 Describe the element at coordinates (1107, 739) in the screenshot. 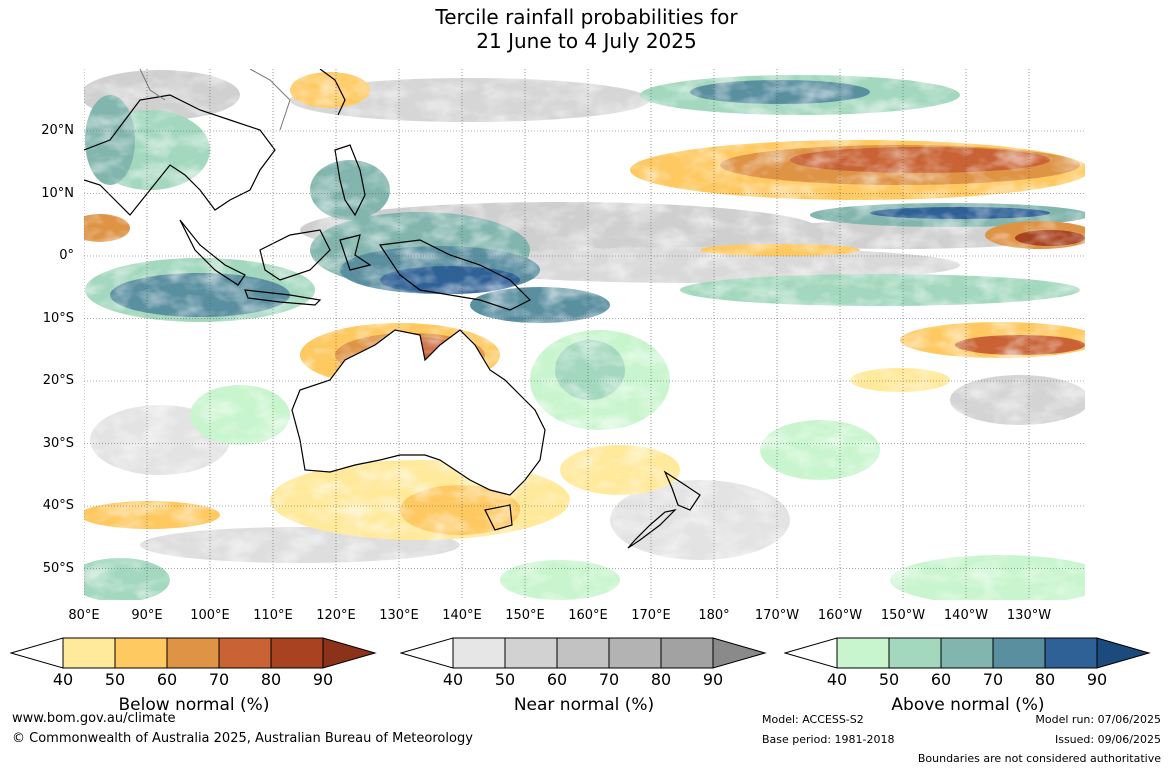

I see `issued-date: Issued: 09/06/2025` at that location.